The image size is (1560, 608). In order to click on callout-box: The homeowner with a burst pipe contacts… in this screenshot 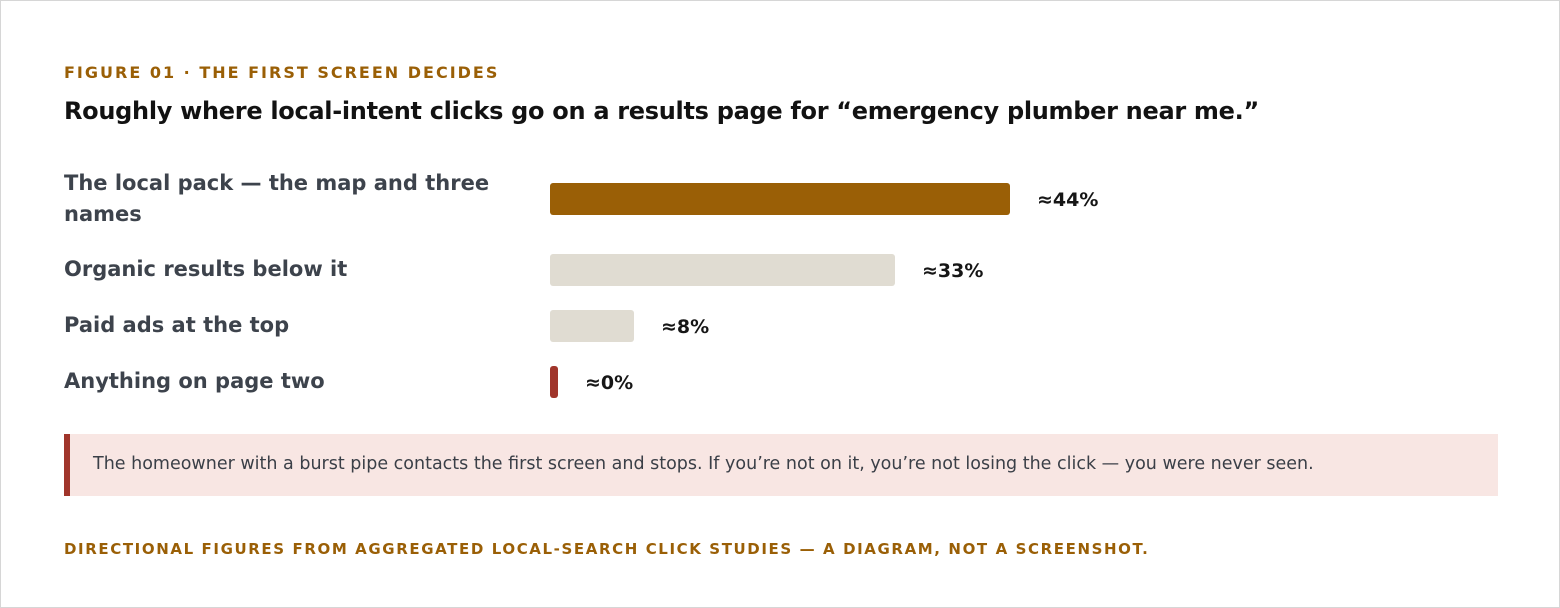, I will do `click(781, 465)`.